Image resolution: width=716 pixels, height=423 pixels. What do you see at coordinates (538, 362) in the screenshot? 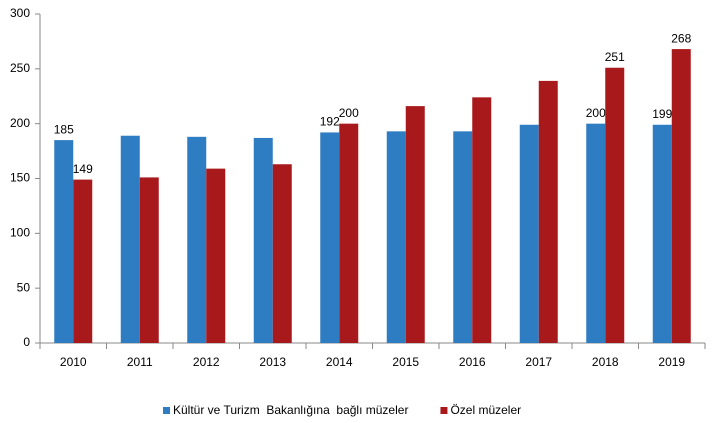
I see `x-tick-label: 2017` at bounding box center [538, 362].